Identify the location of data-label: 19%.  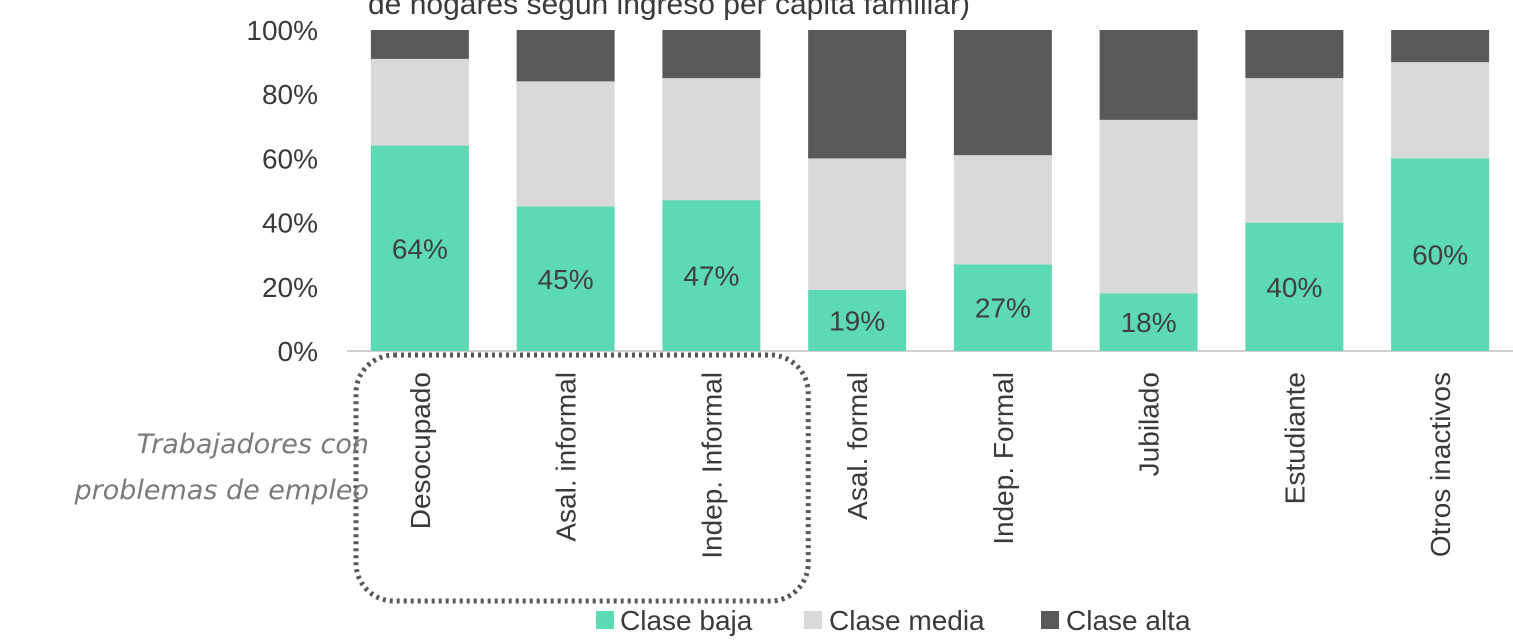
(857, 321).